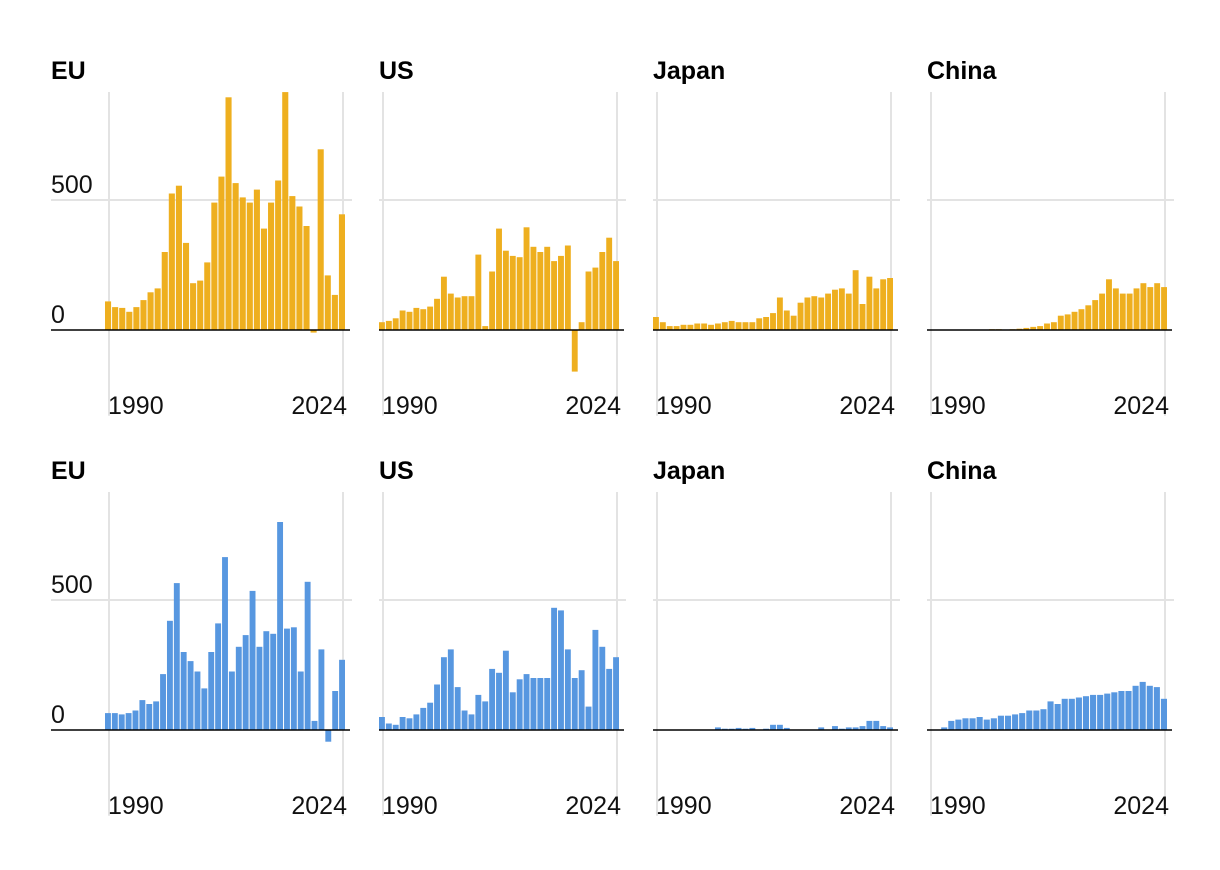 This screenshot has height=870, width=1220. Describe the element at coordinates (519, 293) in the screenshot. I see `bar-2009` at that location.